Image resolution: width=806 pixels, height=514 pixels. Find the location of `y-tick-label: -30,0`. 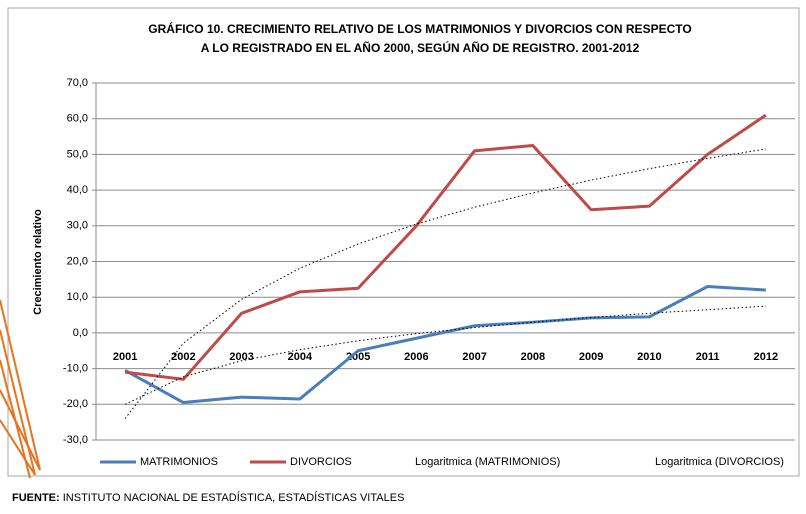

y-tick-label: -30,0 is located at coordinates (75, 440).